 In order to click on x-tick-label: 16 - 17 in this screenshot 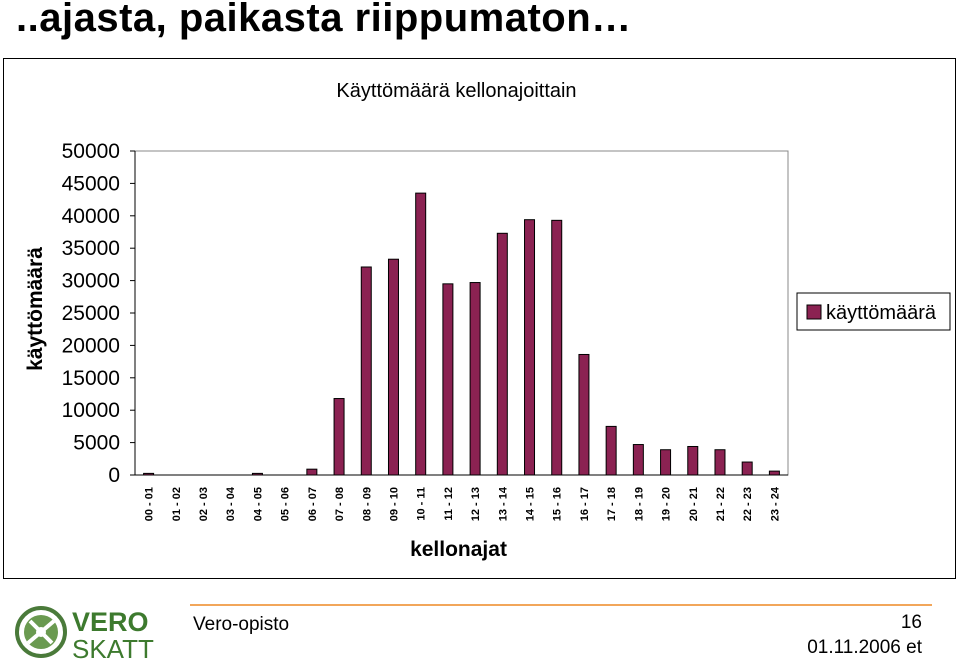, I will do `click(585, 504)`.